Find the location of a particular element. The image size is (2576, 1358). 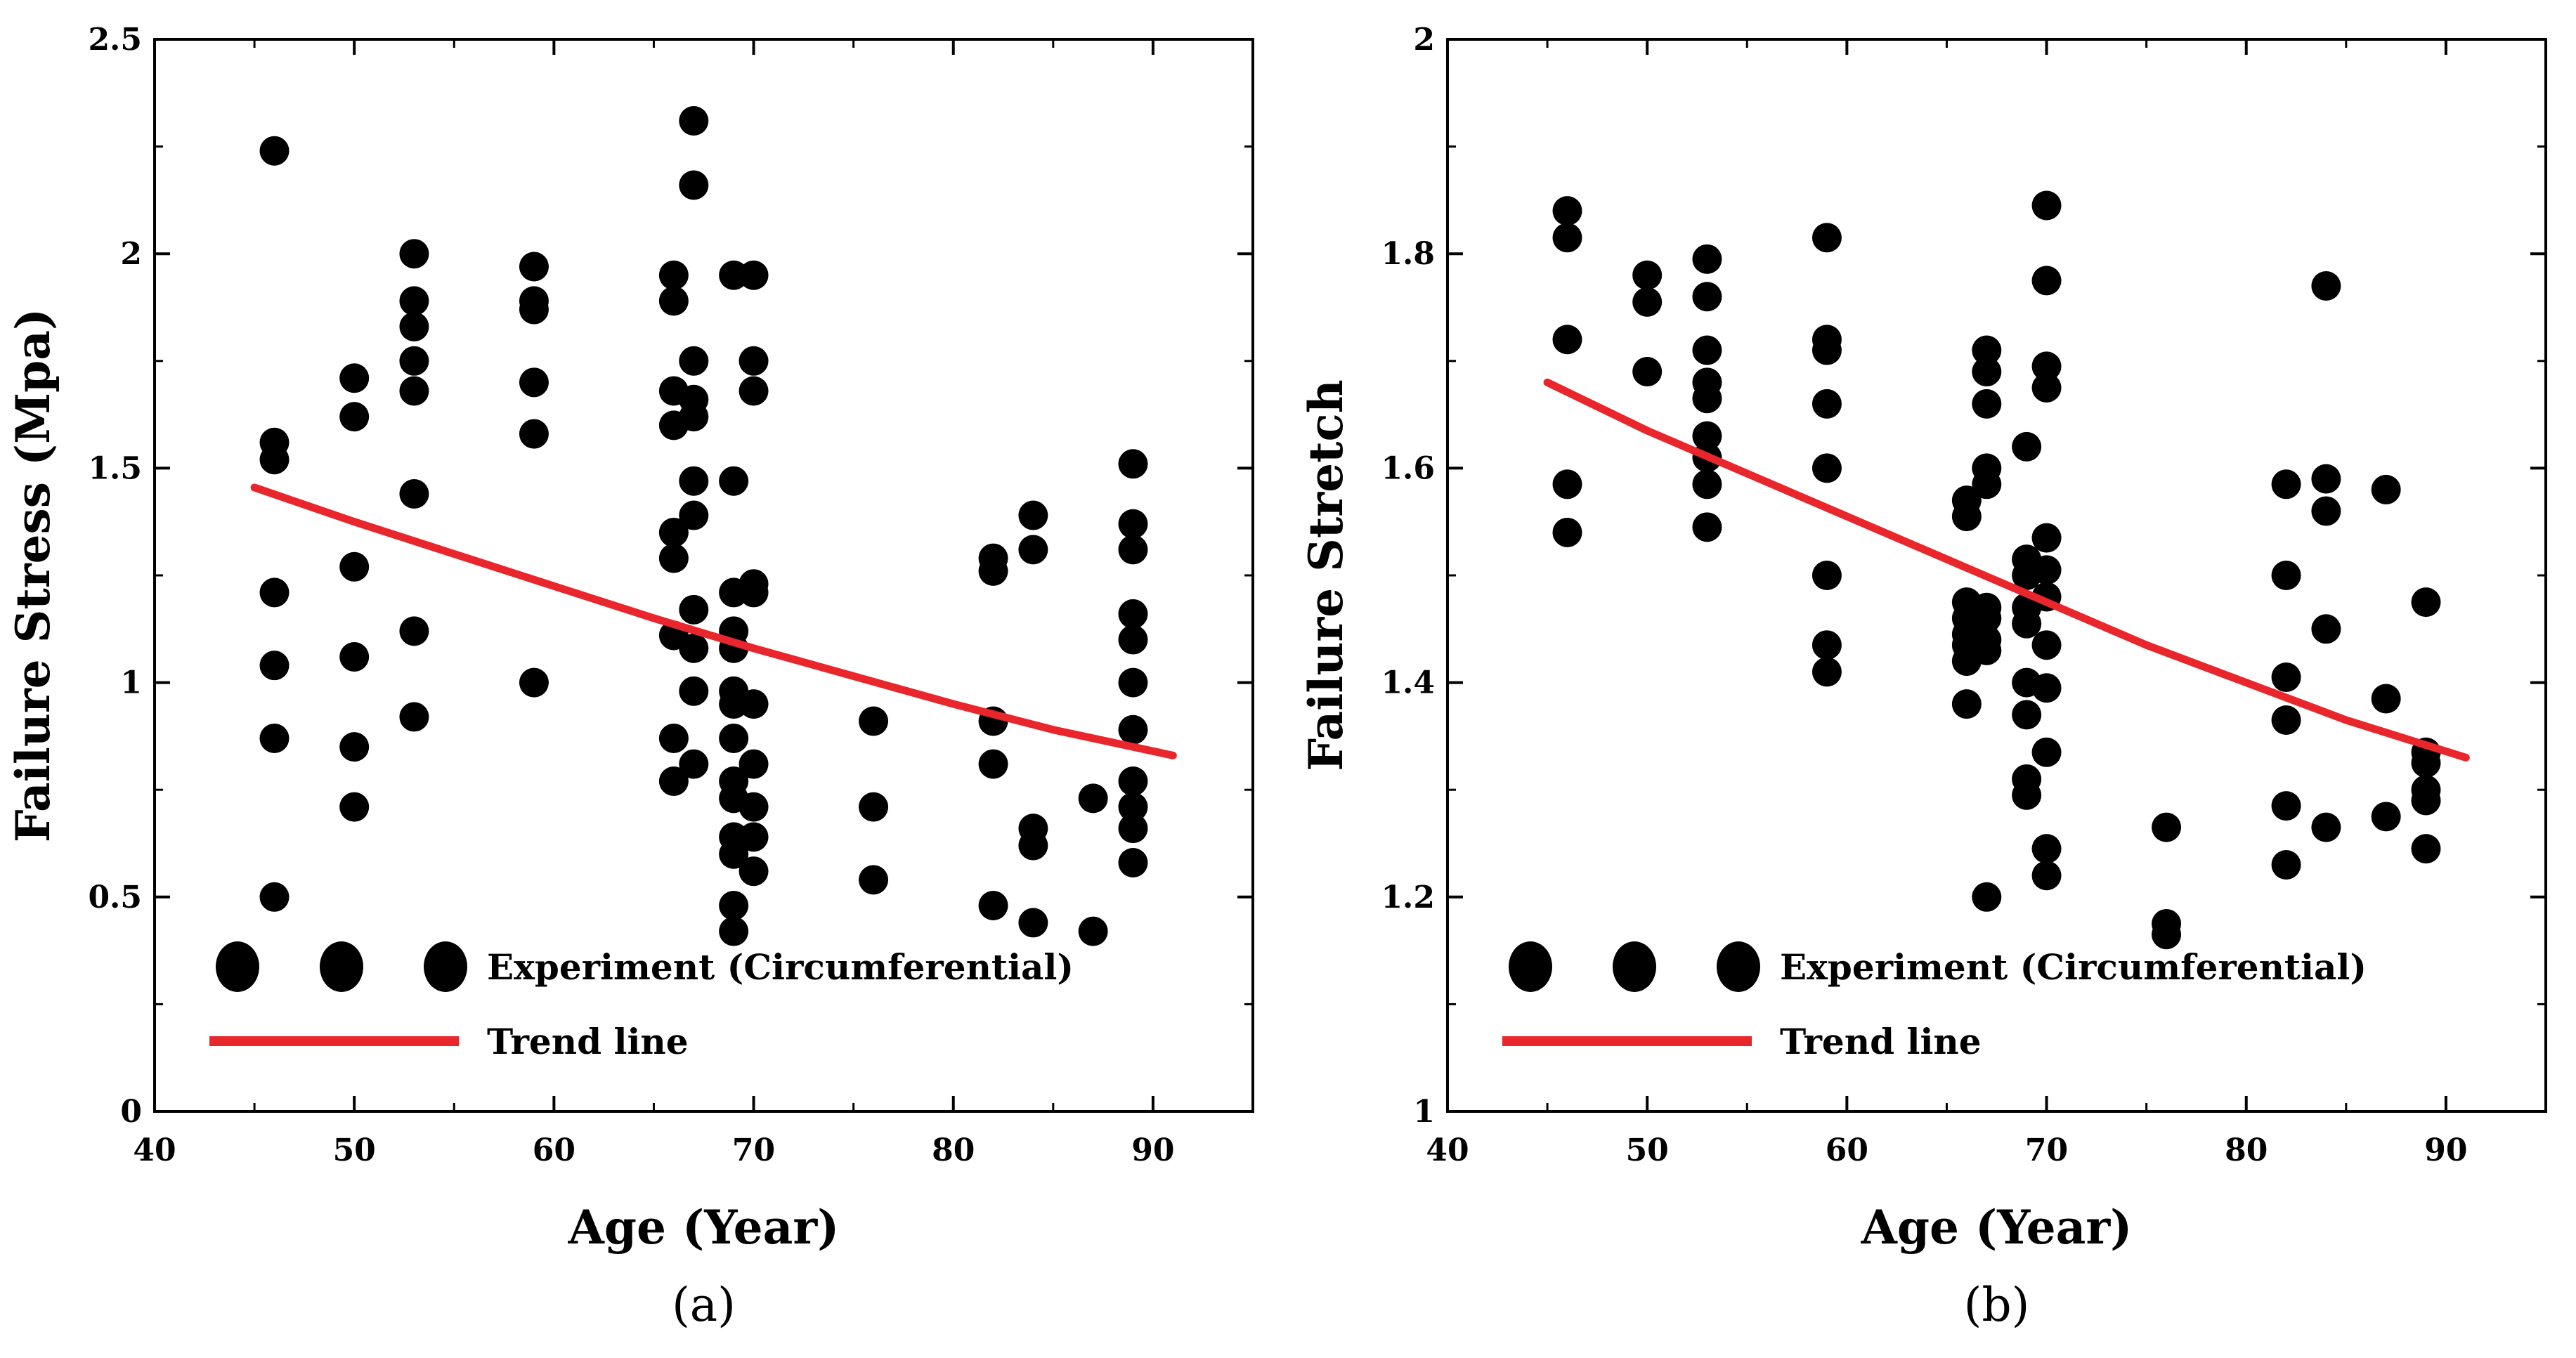

x-axis-title: Age (Year) is located at coordinates (1997, 1228).